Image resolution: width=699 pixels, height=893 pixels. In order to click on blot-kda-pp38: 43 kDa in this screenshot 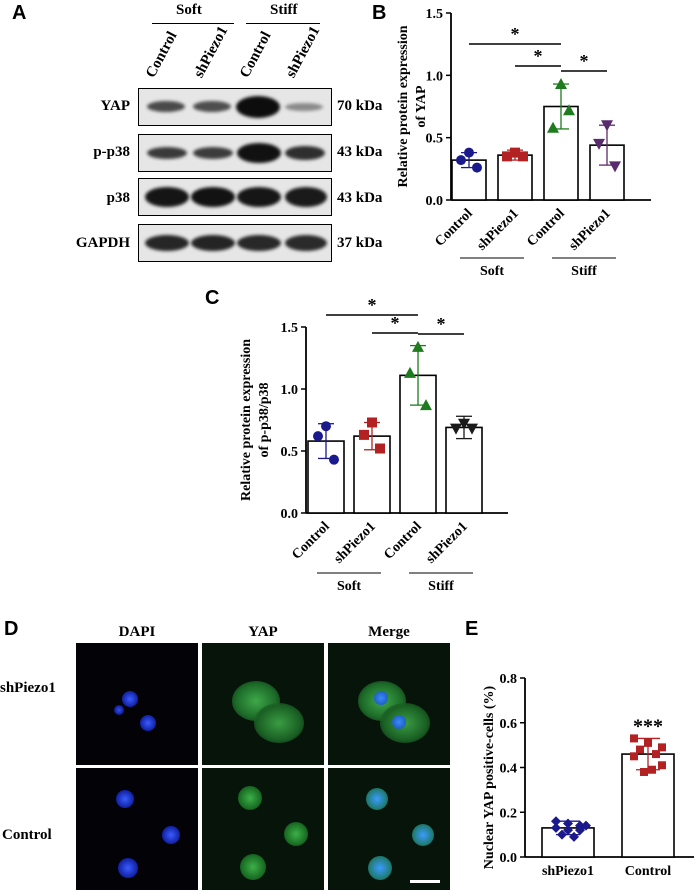, I will do `click(360, 152)`.